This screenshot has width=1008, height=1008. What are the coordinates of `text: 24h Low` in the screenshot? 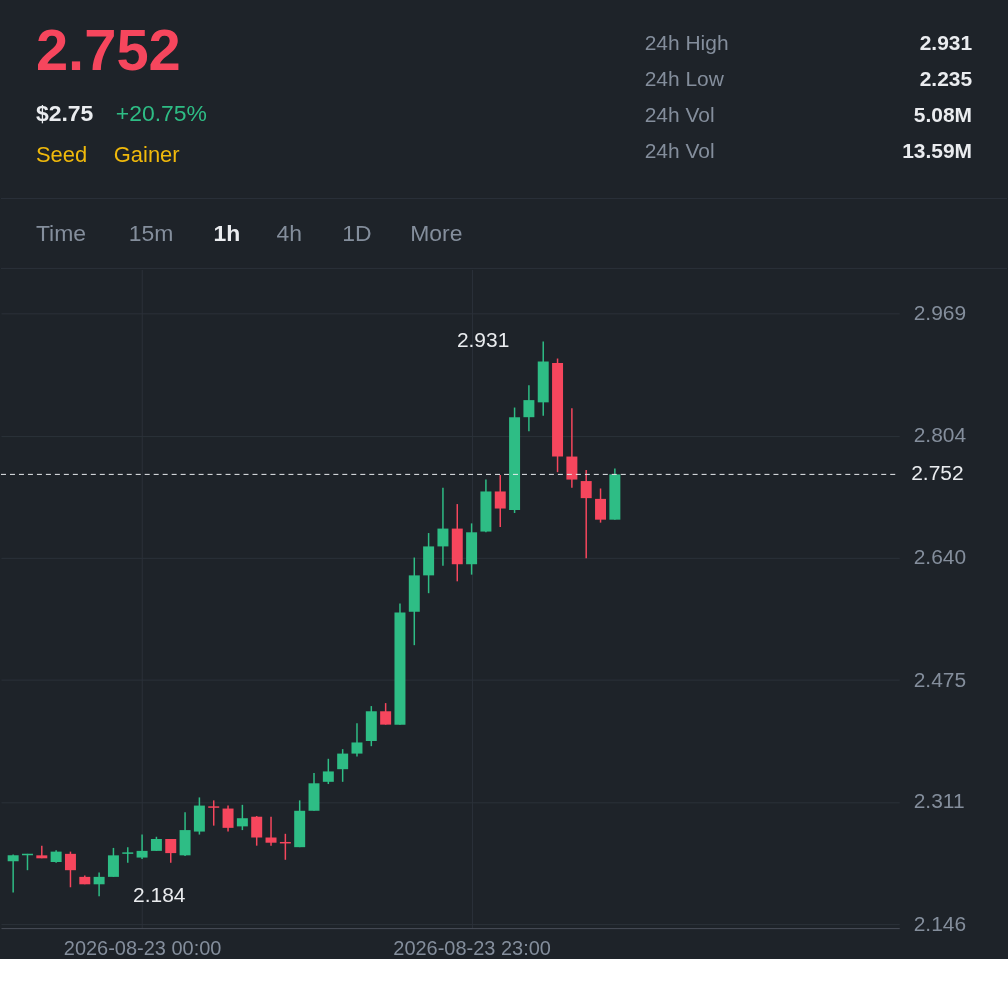 It's located at (684, 78).